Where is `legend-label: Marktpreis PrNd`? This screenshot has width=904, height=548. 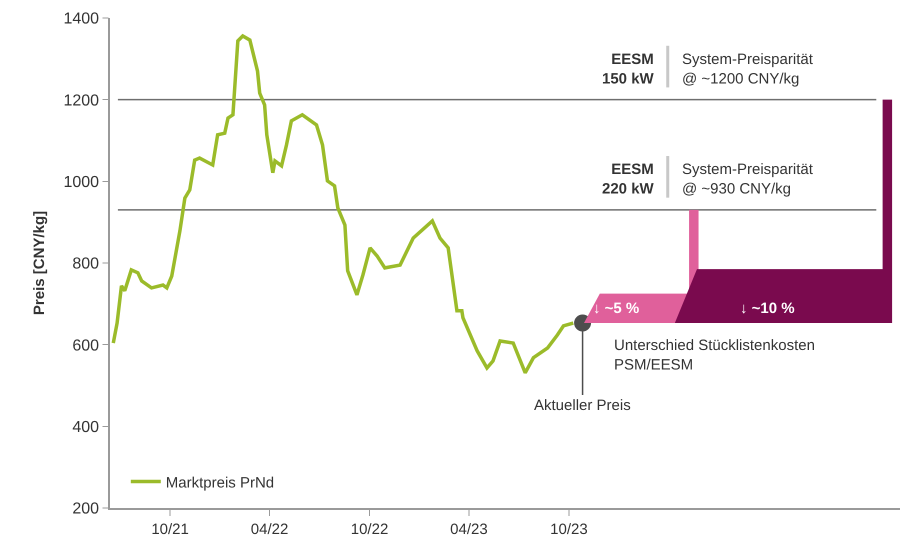 legend-label: Marktpreis PrNd is located at coordinates (220, 483).